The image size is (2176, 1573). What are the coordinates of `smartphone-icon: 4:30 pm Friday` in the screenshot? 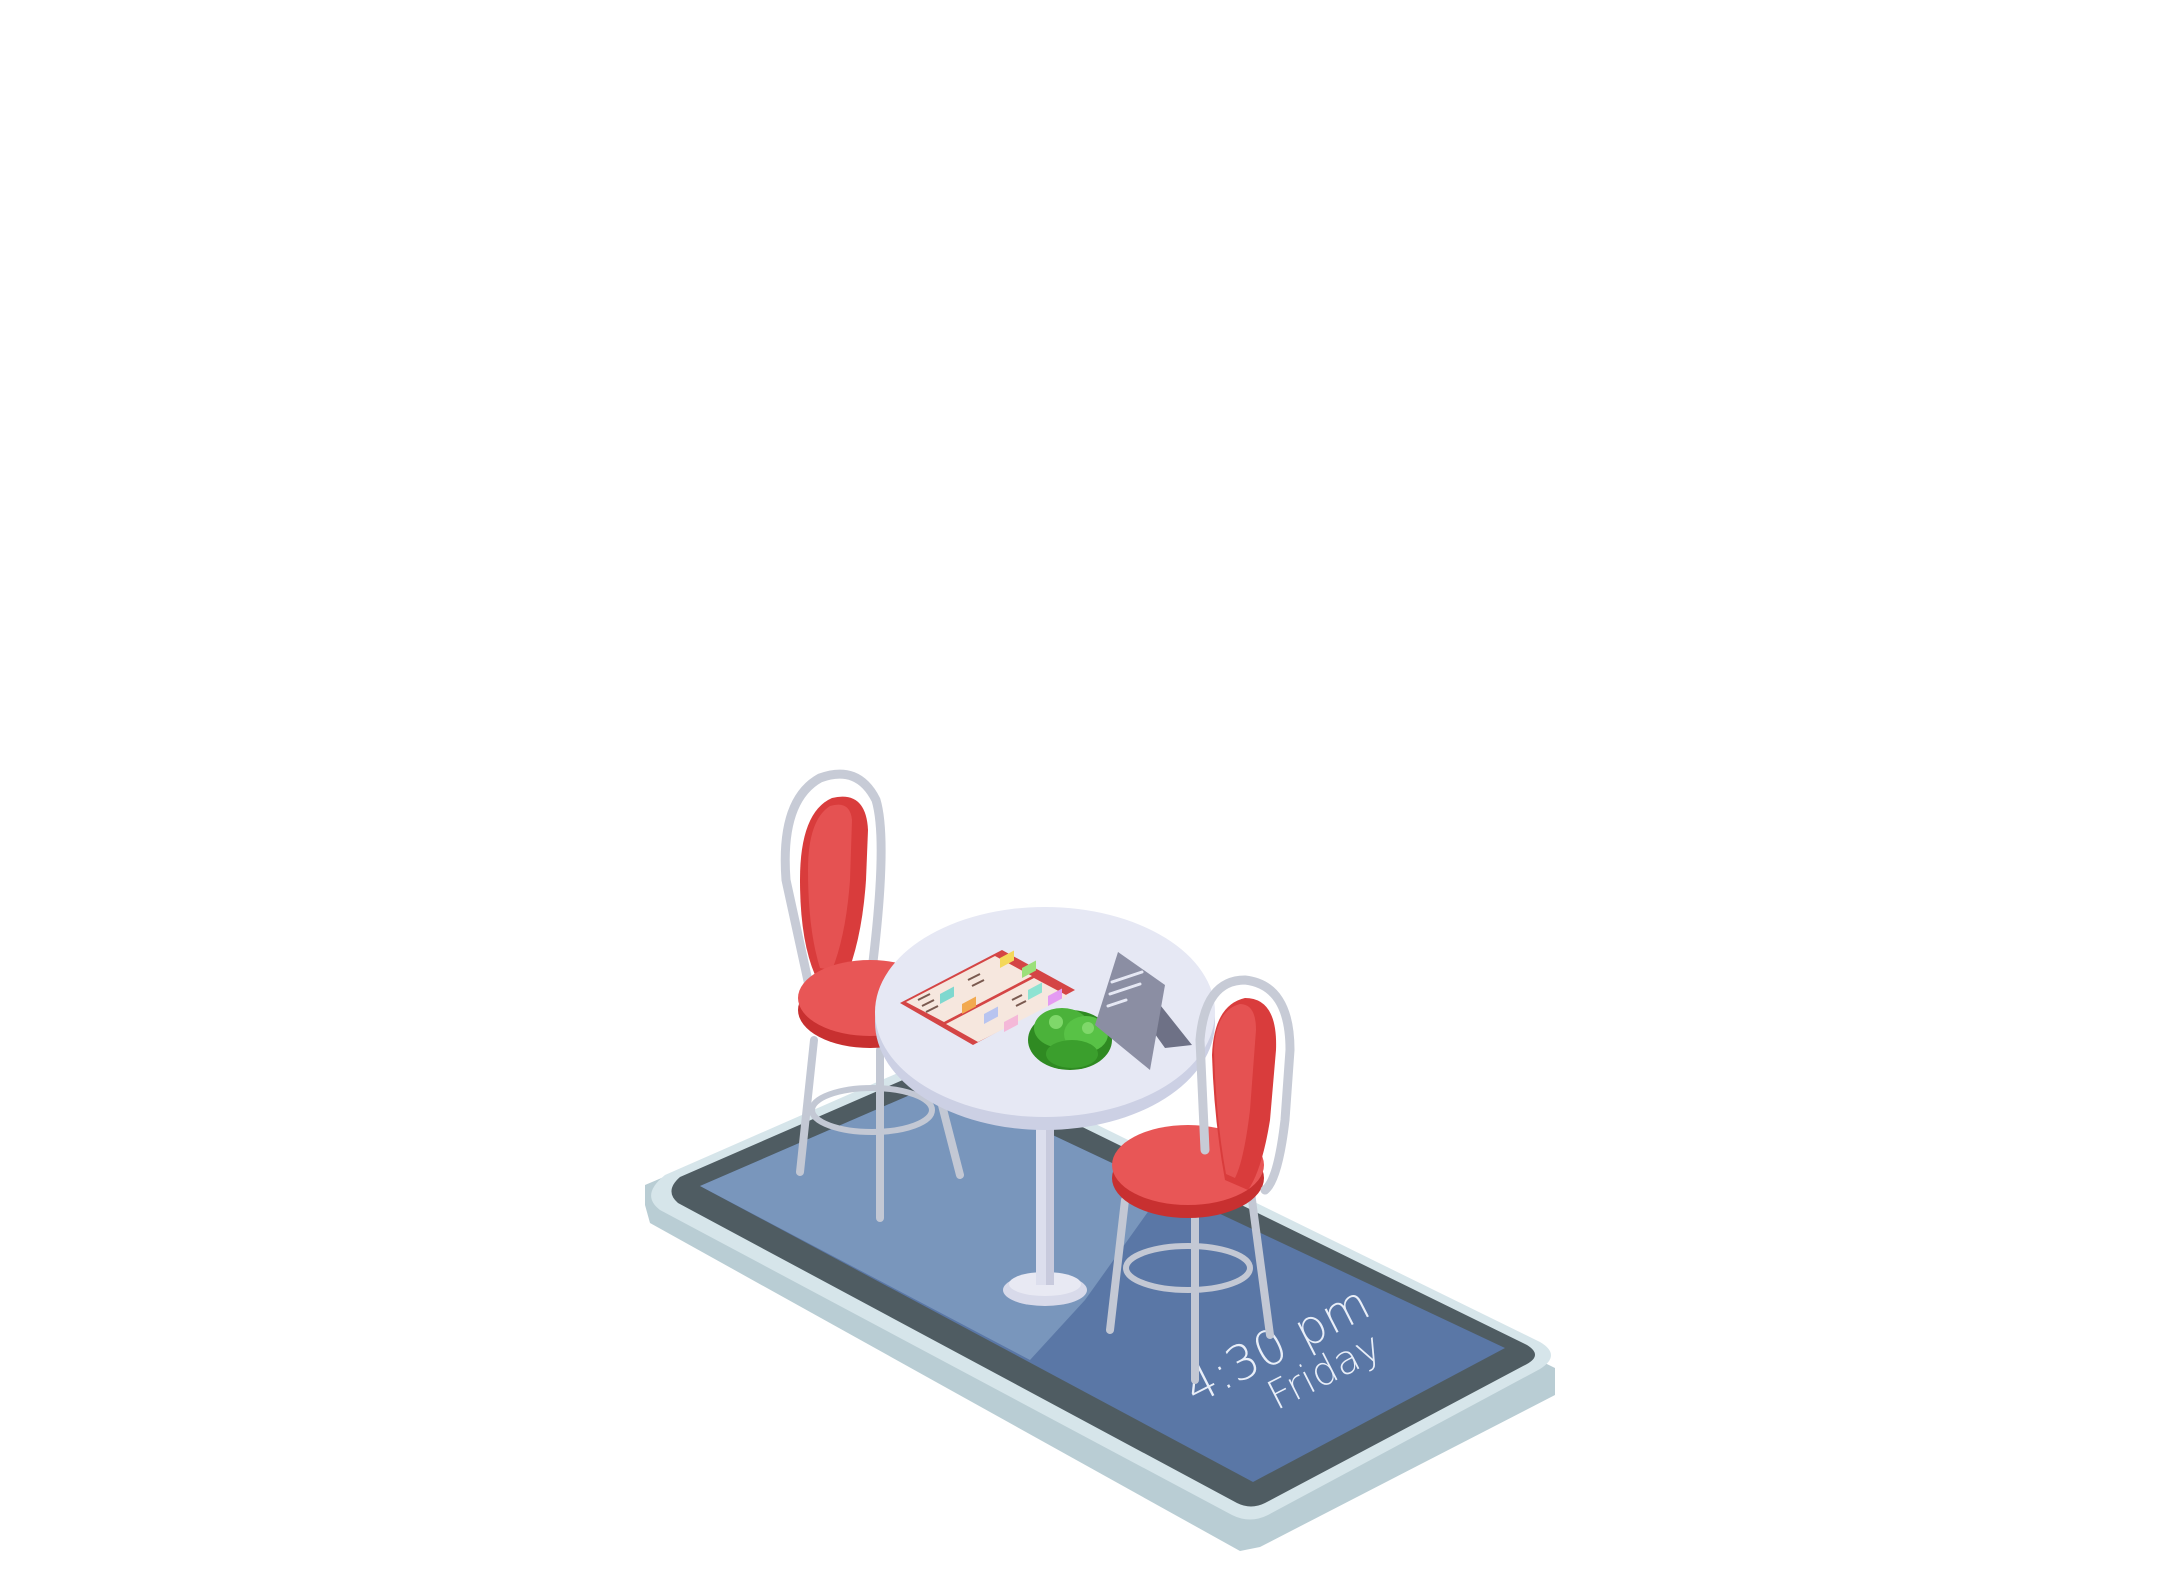 It's located at (1100, 1302).